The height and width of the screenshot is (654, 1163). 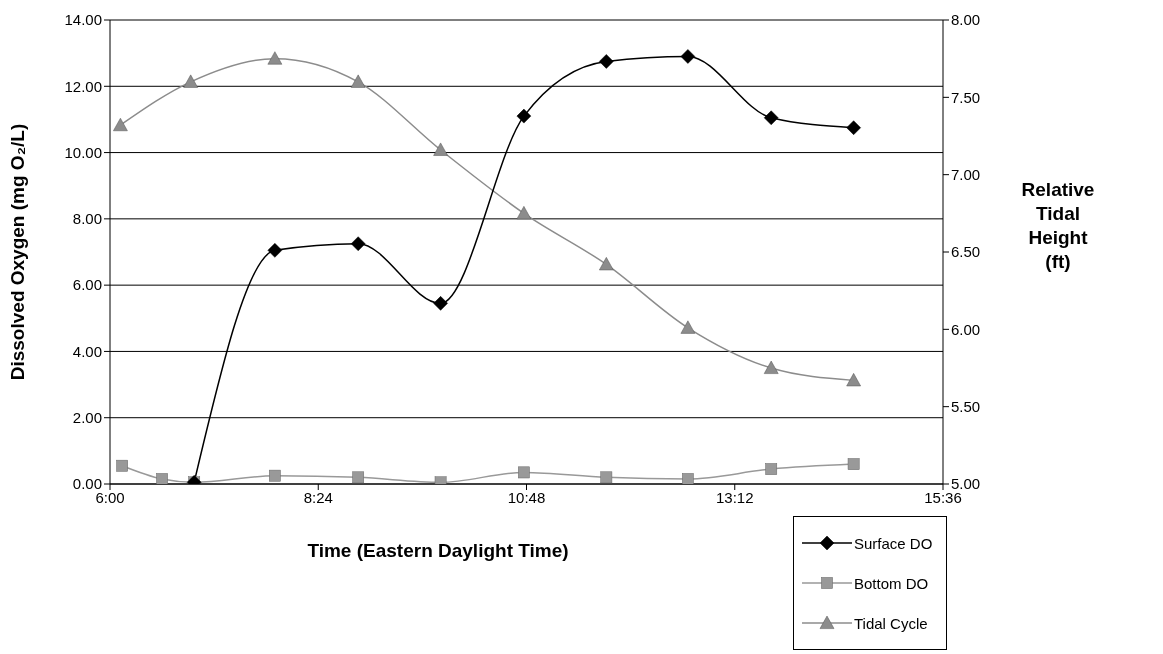 I want to click on x-tick-label: 13:12, so click(x=734, y=497).